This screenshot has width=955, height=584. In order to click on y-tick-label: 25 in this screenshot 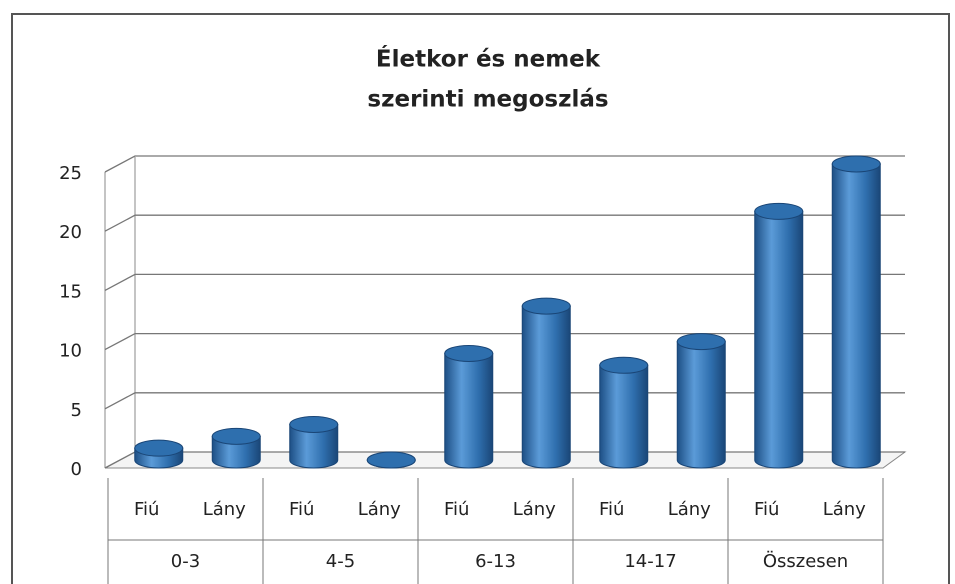, I will do `click(70, 173)`.